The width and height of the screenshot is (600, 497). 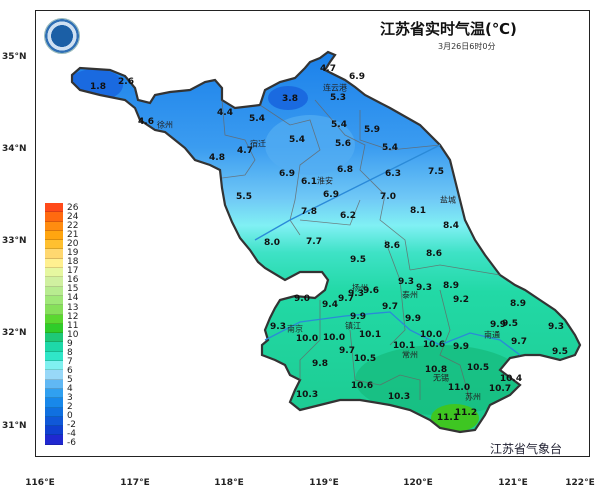 What do you see at coordinates (73, 262) in the screenshot?
I see `legend-label: 18` at bounding box center [73, 262].